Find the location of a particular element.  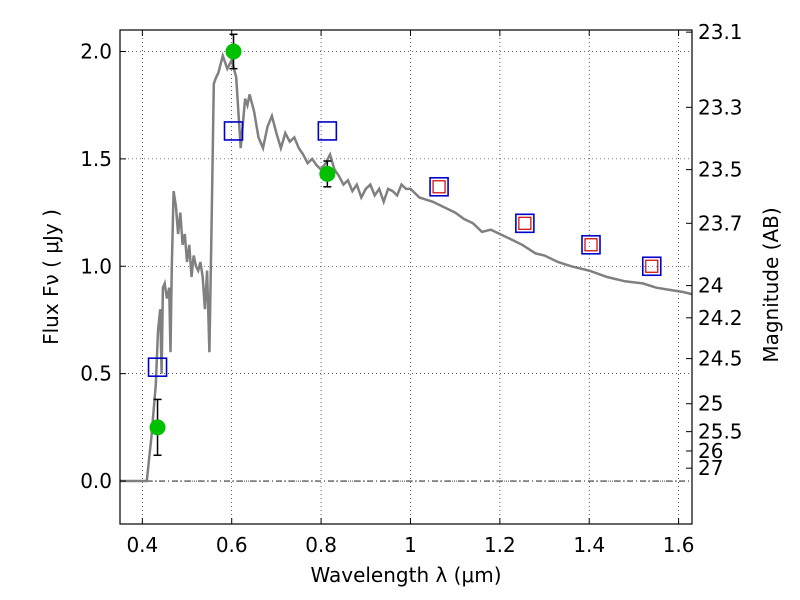

x-tick-label: 1.4 is located at coordinates (589, 545).